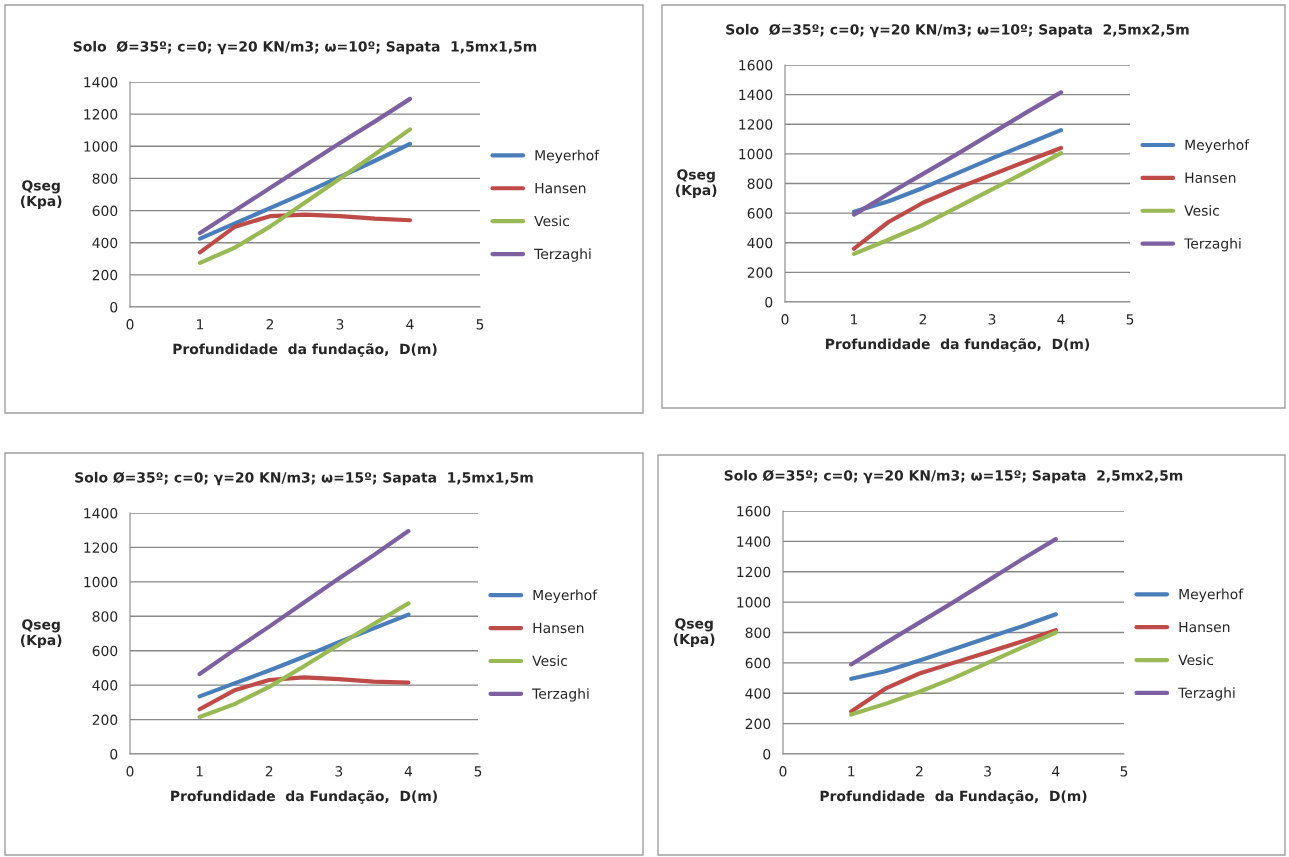 This screenshot has width=1289, height=857. What do you see at coordinates (305, 47) in the screenshot?
I see `chart-title: Solo Ø=35º; c=0; γ=20 KN/m3; ω=10º; Sapata 1,5mx1,5m` at bounding box center [305, 47].